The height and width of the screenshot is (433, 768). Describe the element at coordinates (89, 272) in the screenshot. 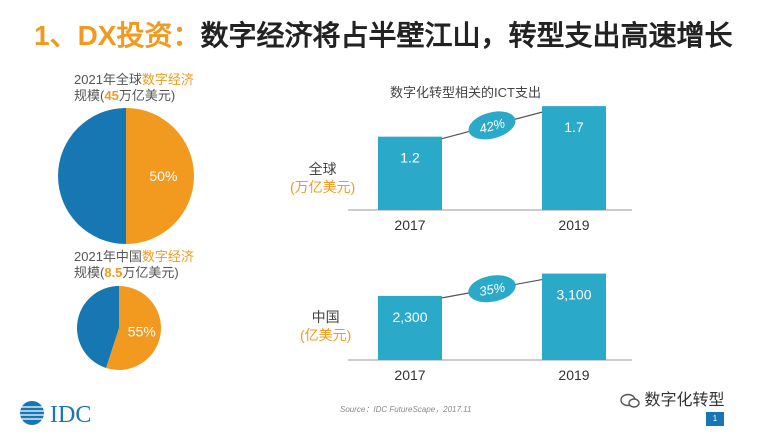

I see `china-caption-scale: 规模(` at that location.